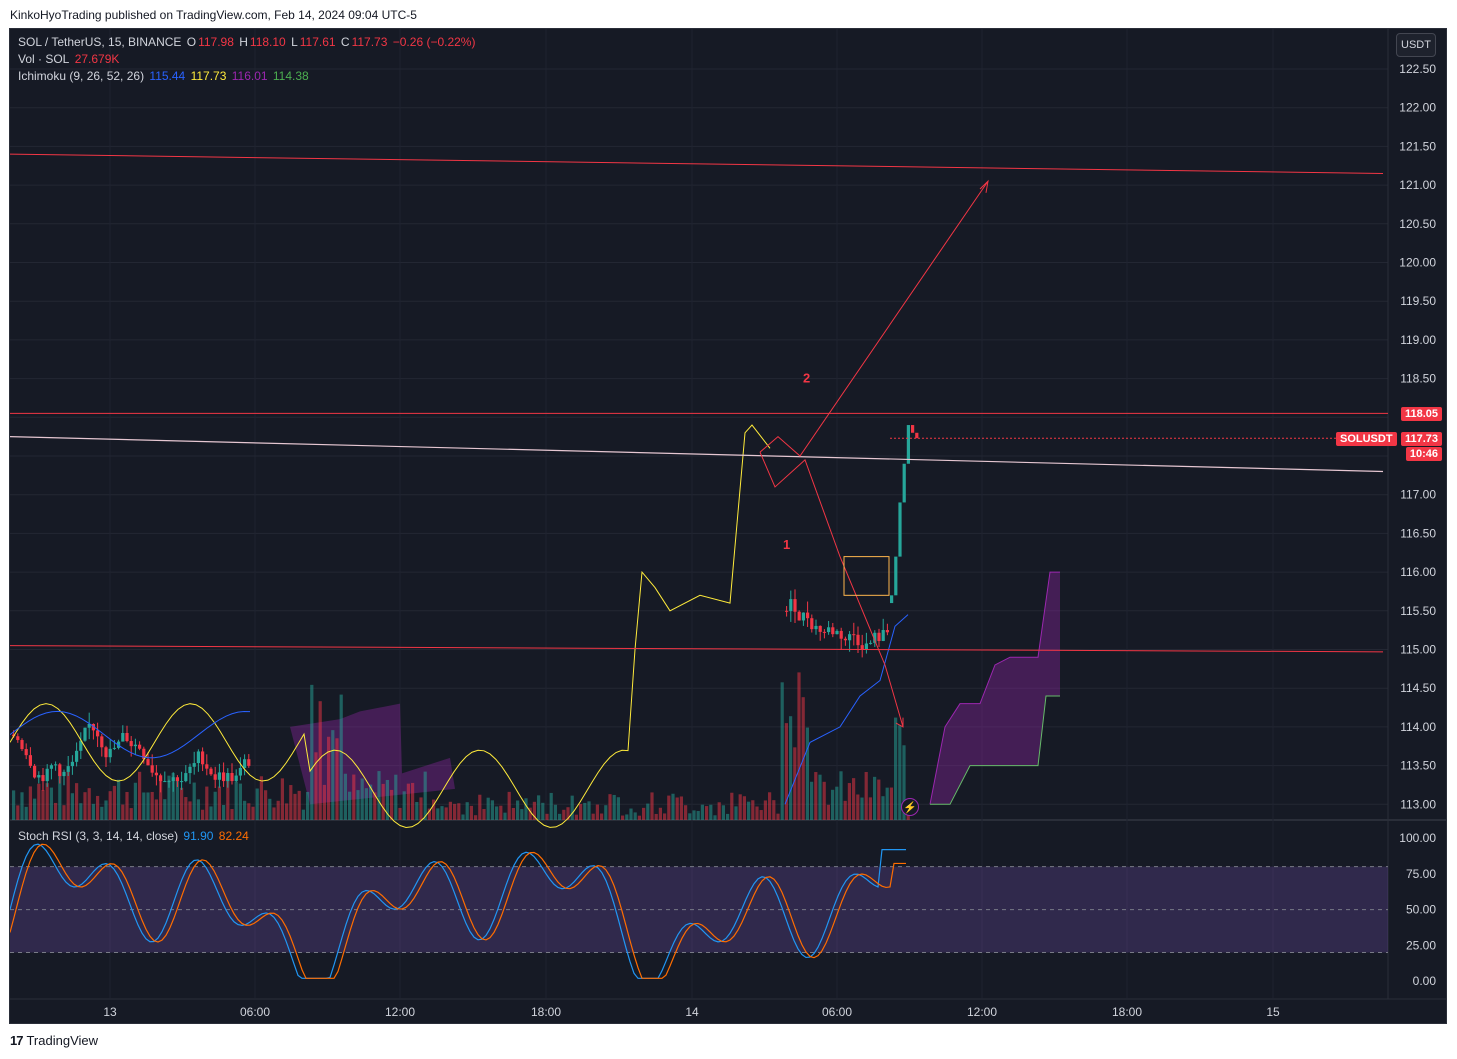 The height and width of the screenshot is (1059, 1457). I want to click on volume-label: Vol · SOL, so click(44, 59).